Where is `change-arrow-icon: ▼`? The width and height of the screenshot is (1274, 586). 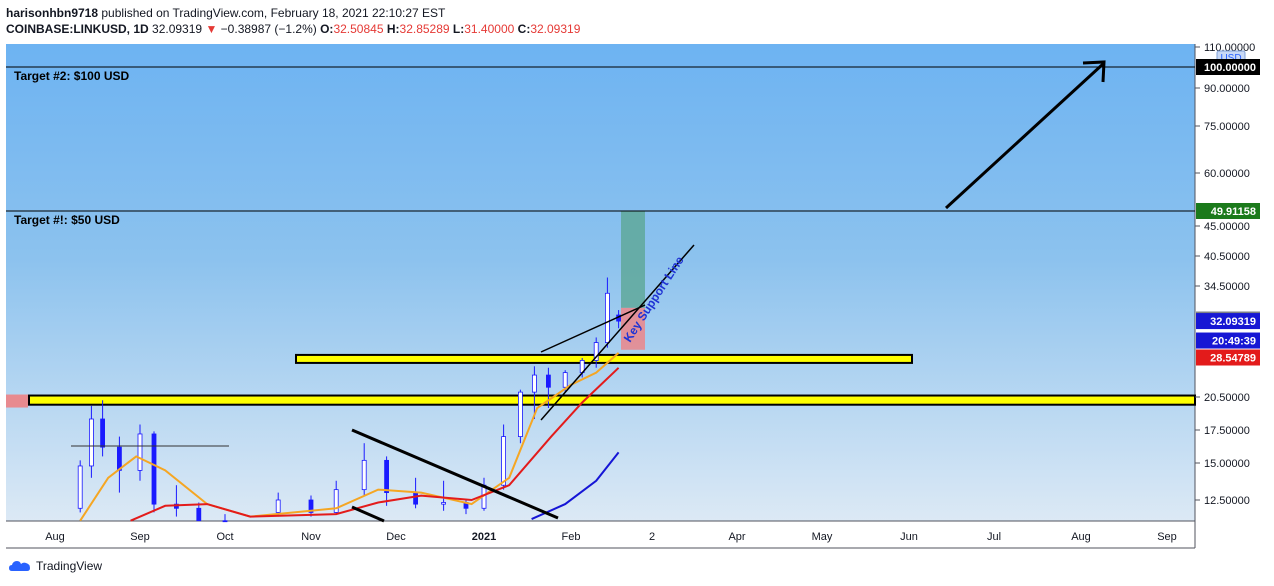
change-arrow-icon: ▼ is located at coordinates (211, 29).